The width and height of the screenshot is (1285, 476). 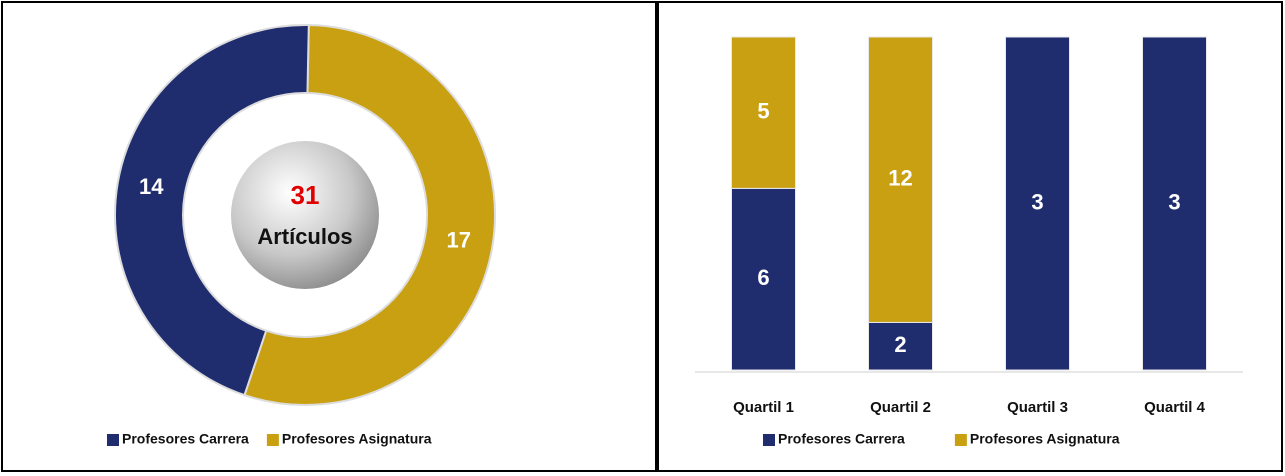 I want to click on x-tick-label: Quartil 2, so click(x=900, y=407).